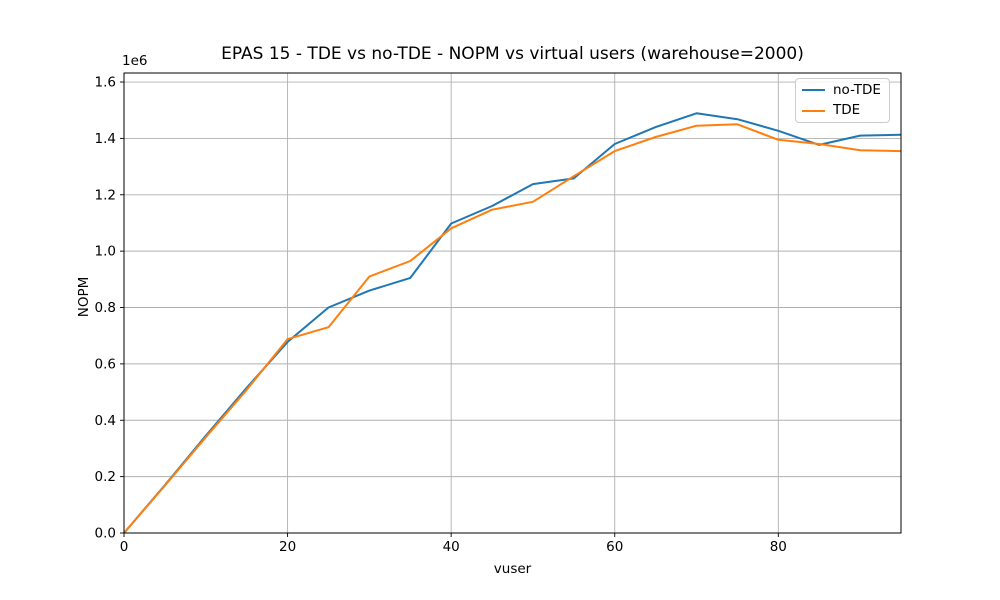  What do you see at coordinates (614, 547) in the screenshot?
I see `x-tick-label: 60` at bounding box center [614, 547].